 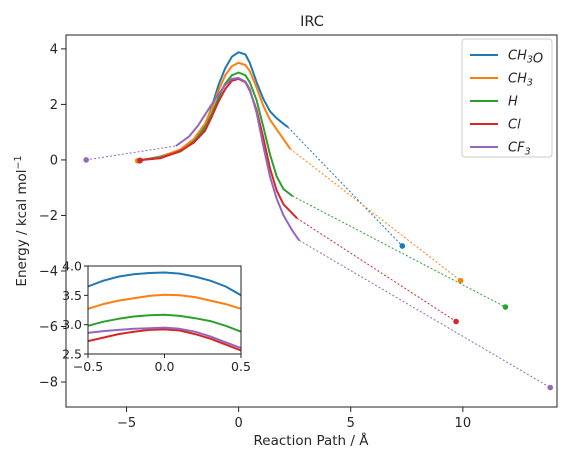 What do you see at coordinates (54, 49) in the screenshot?
I see `y-tick-label: 4` at bounding box center [54, 49].